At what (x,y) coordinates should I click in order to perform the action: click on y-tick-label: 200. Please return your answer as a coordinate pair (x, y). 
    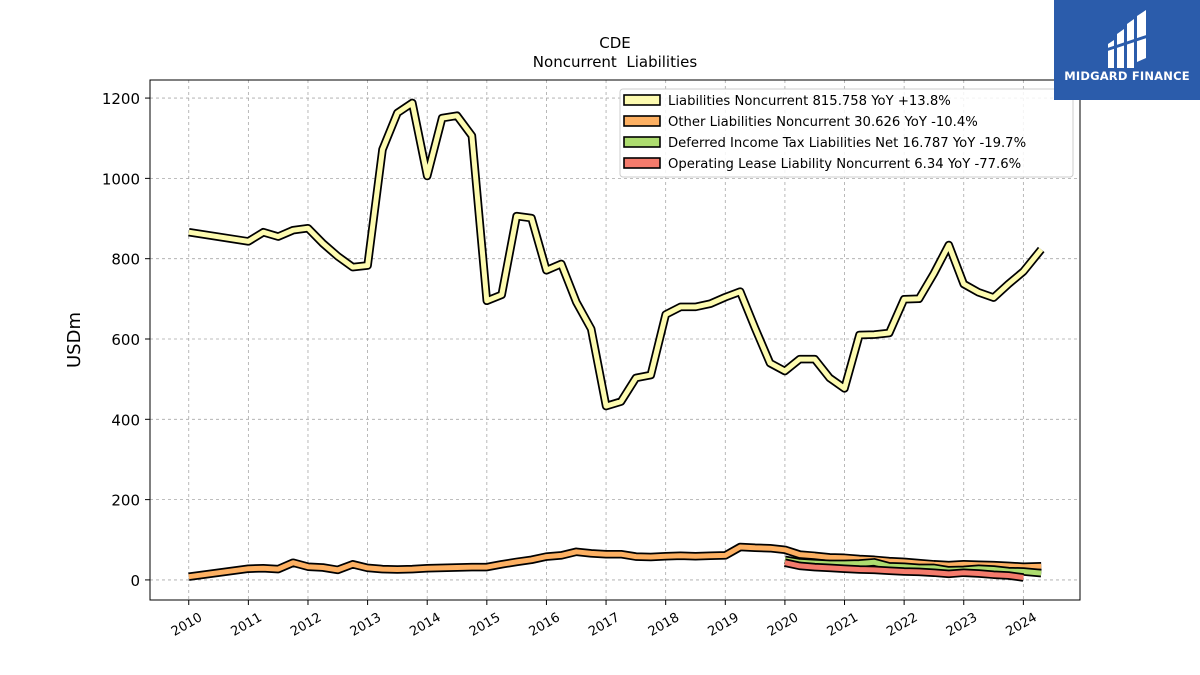
    Looking at the image, I should click on (125, 501).